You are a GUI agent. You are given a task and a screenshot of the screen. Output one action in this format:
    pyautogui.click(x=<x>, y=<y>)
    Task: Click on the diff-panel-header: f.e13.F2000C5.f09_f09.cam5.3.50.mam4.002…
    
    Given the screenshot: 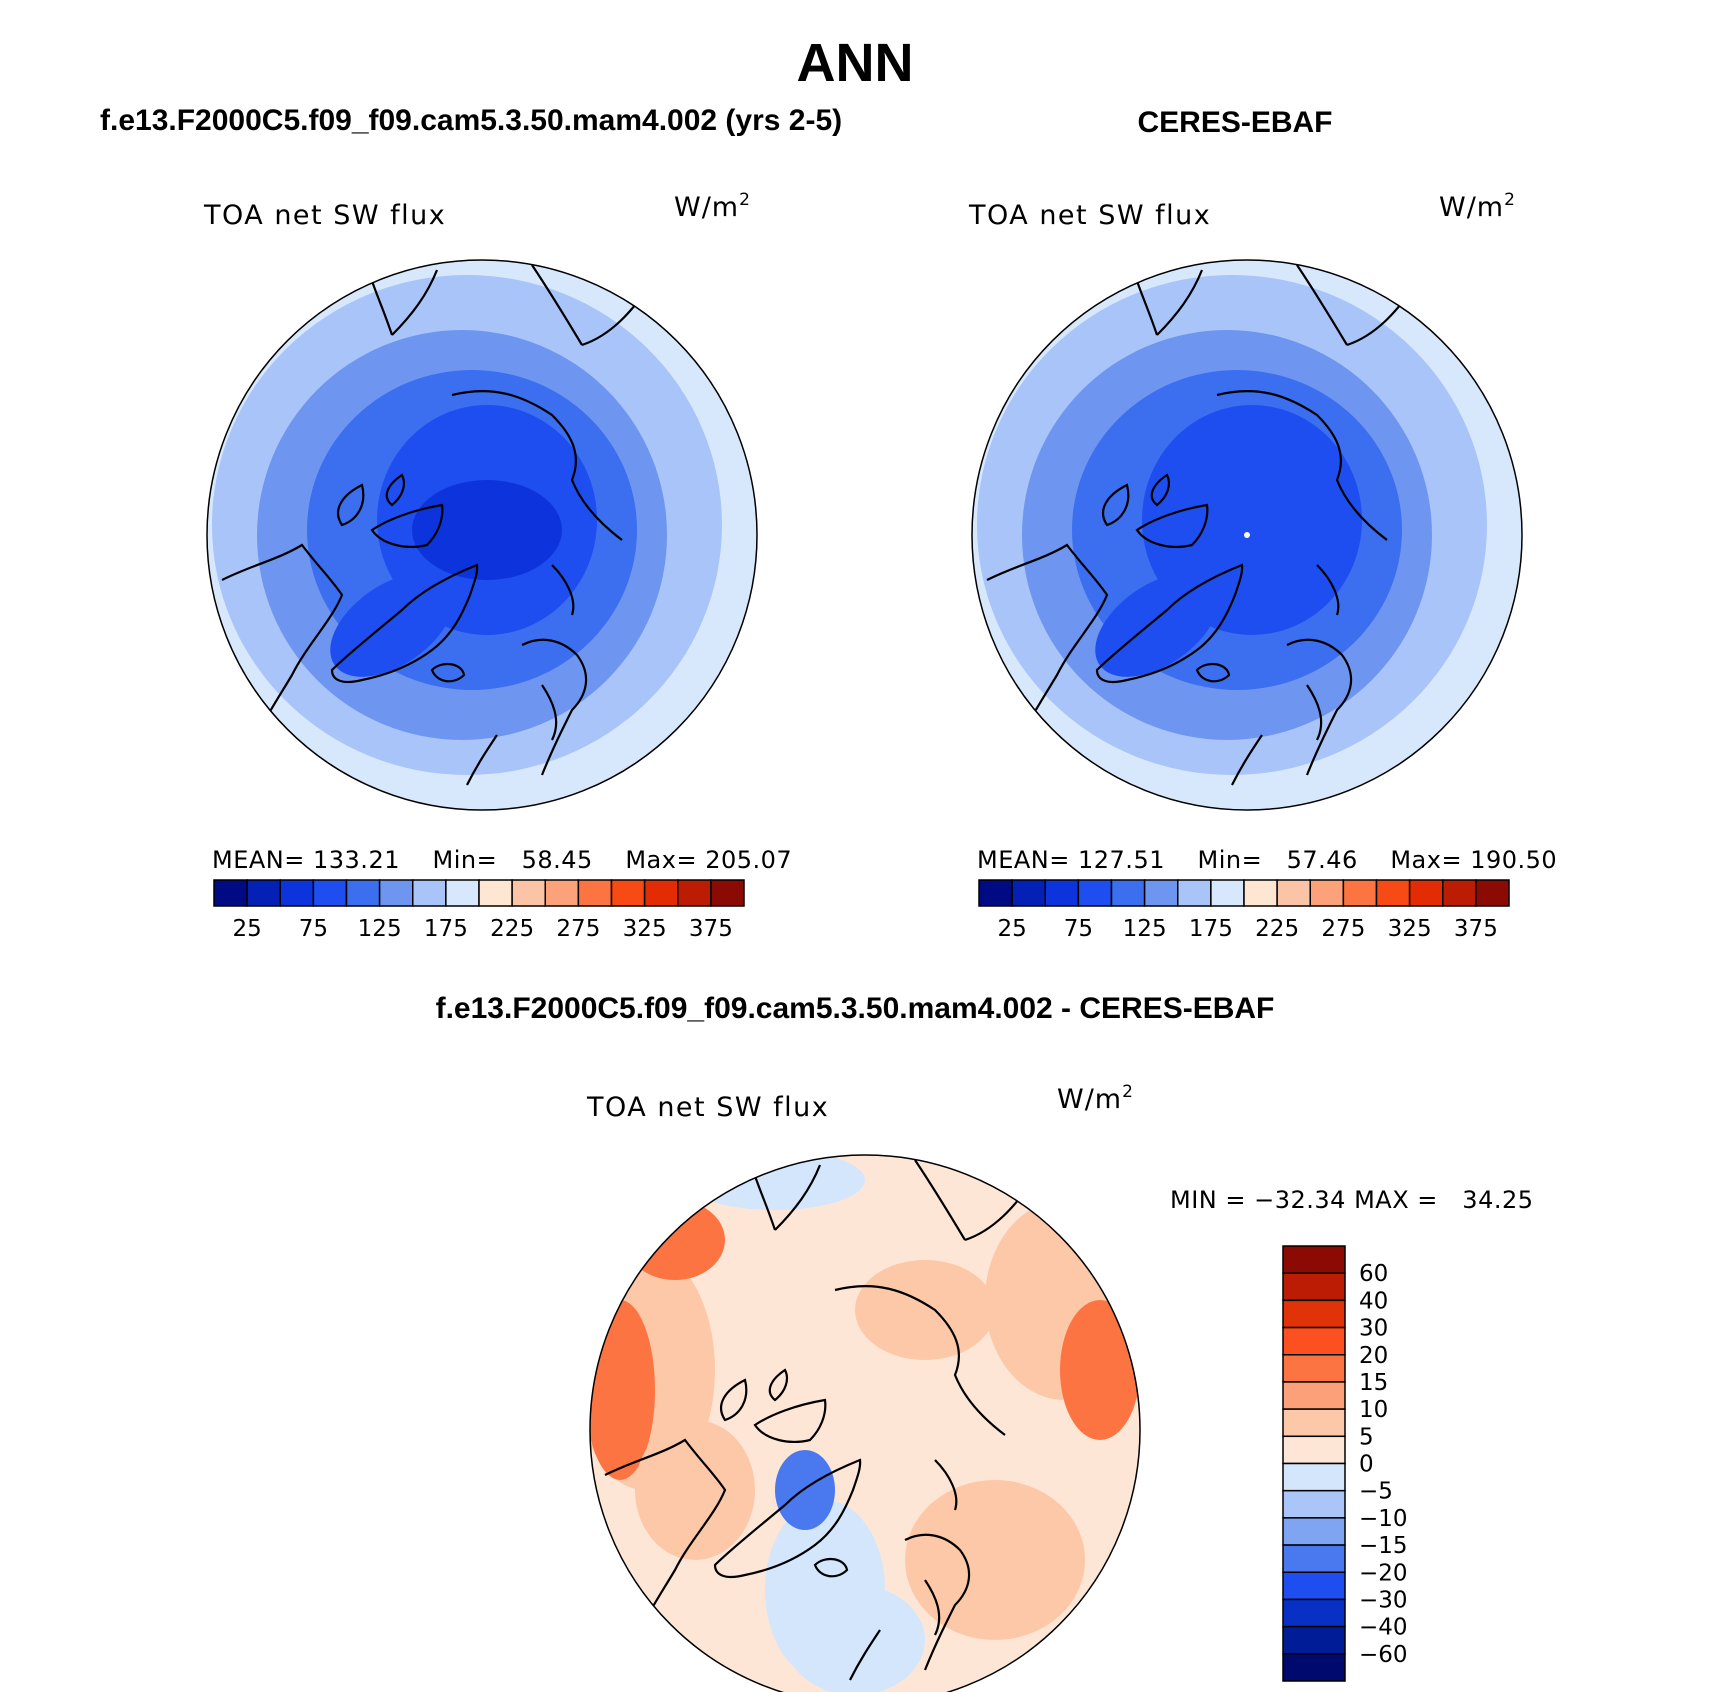 What is the action you would take?
    pyautogui.click(x=855, y=1008)
    